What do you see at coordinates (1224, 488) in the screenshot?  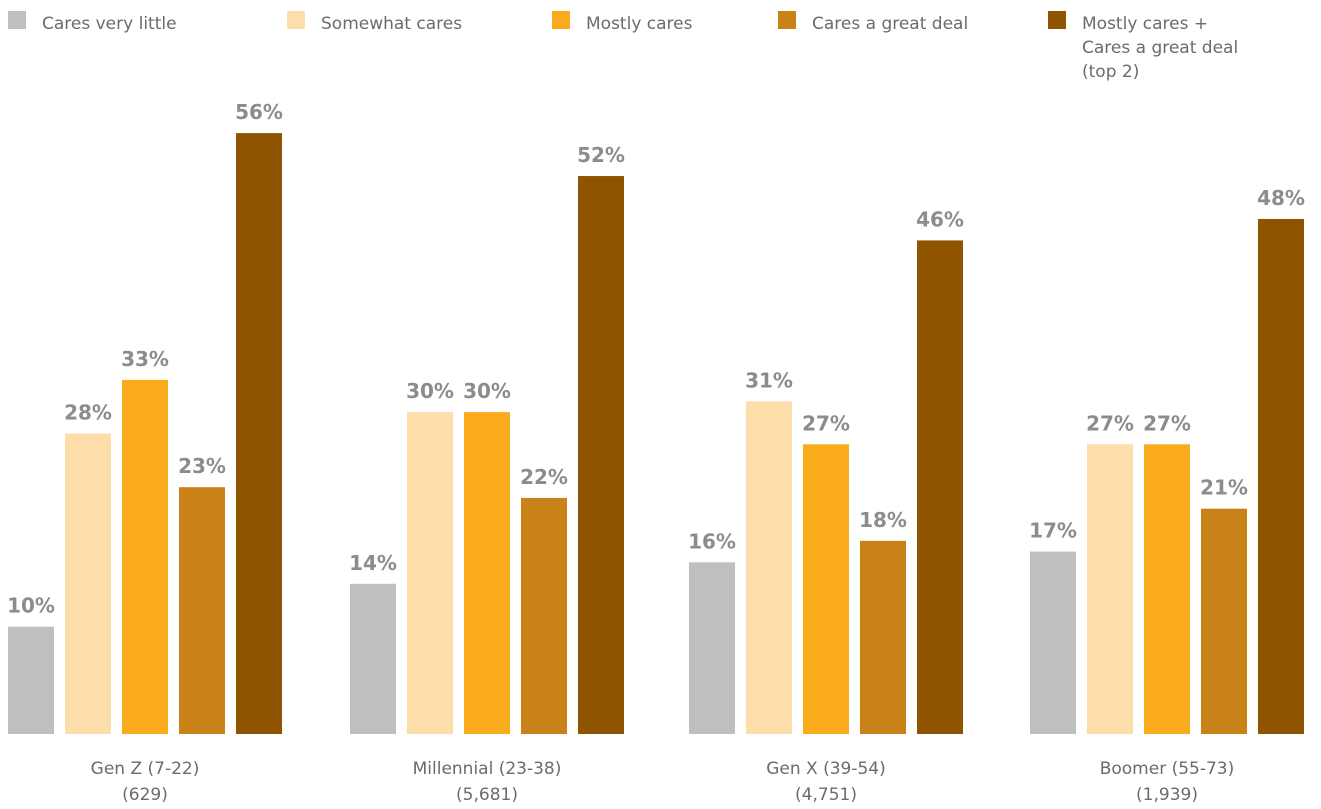 I see `data-label: 21%` at bounding box center [1224, 488].